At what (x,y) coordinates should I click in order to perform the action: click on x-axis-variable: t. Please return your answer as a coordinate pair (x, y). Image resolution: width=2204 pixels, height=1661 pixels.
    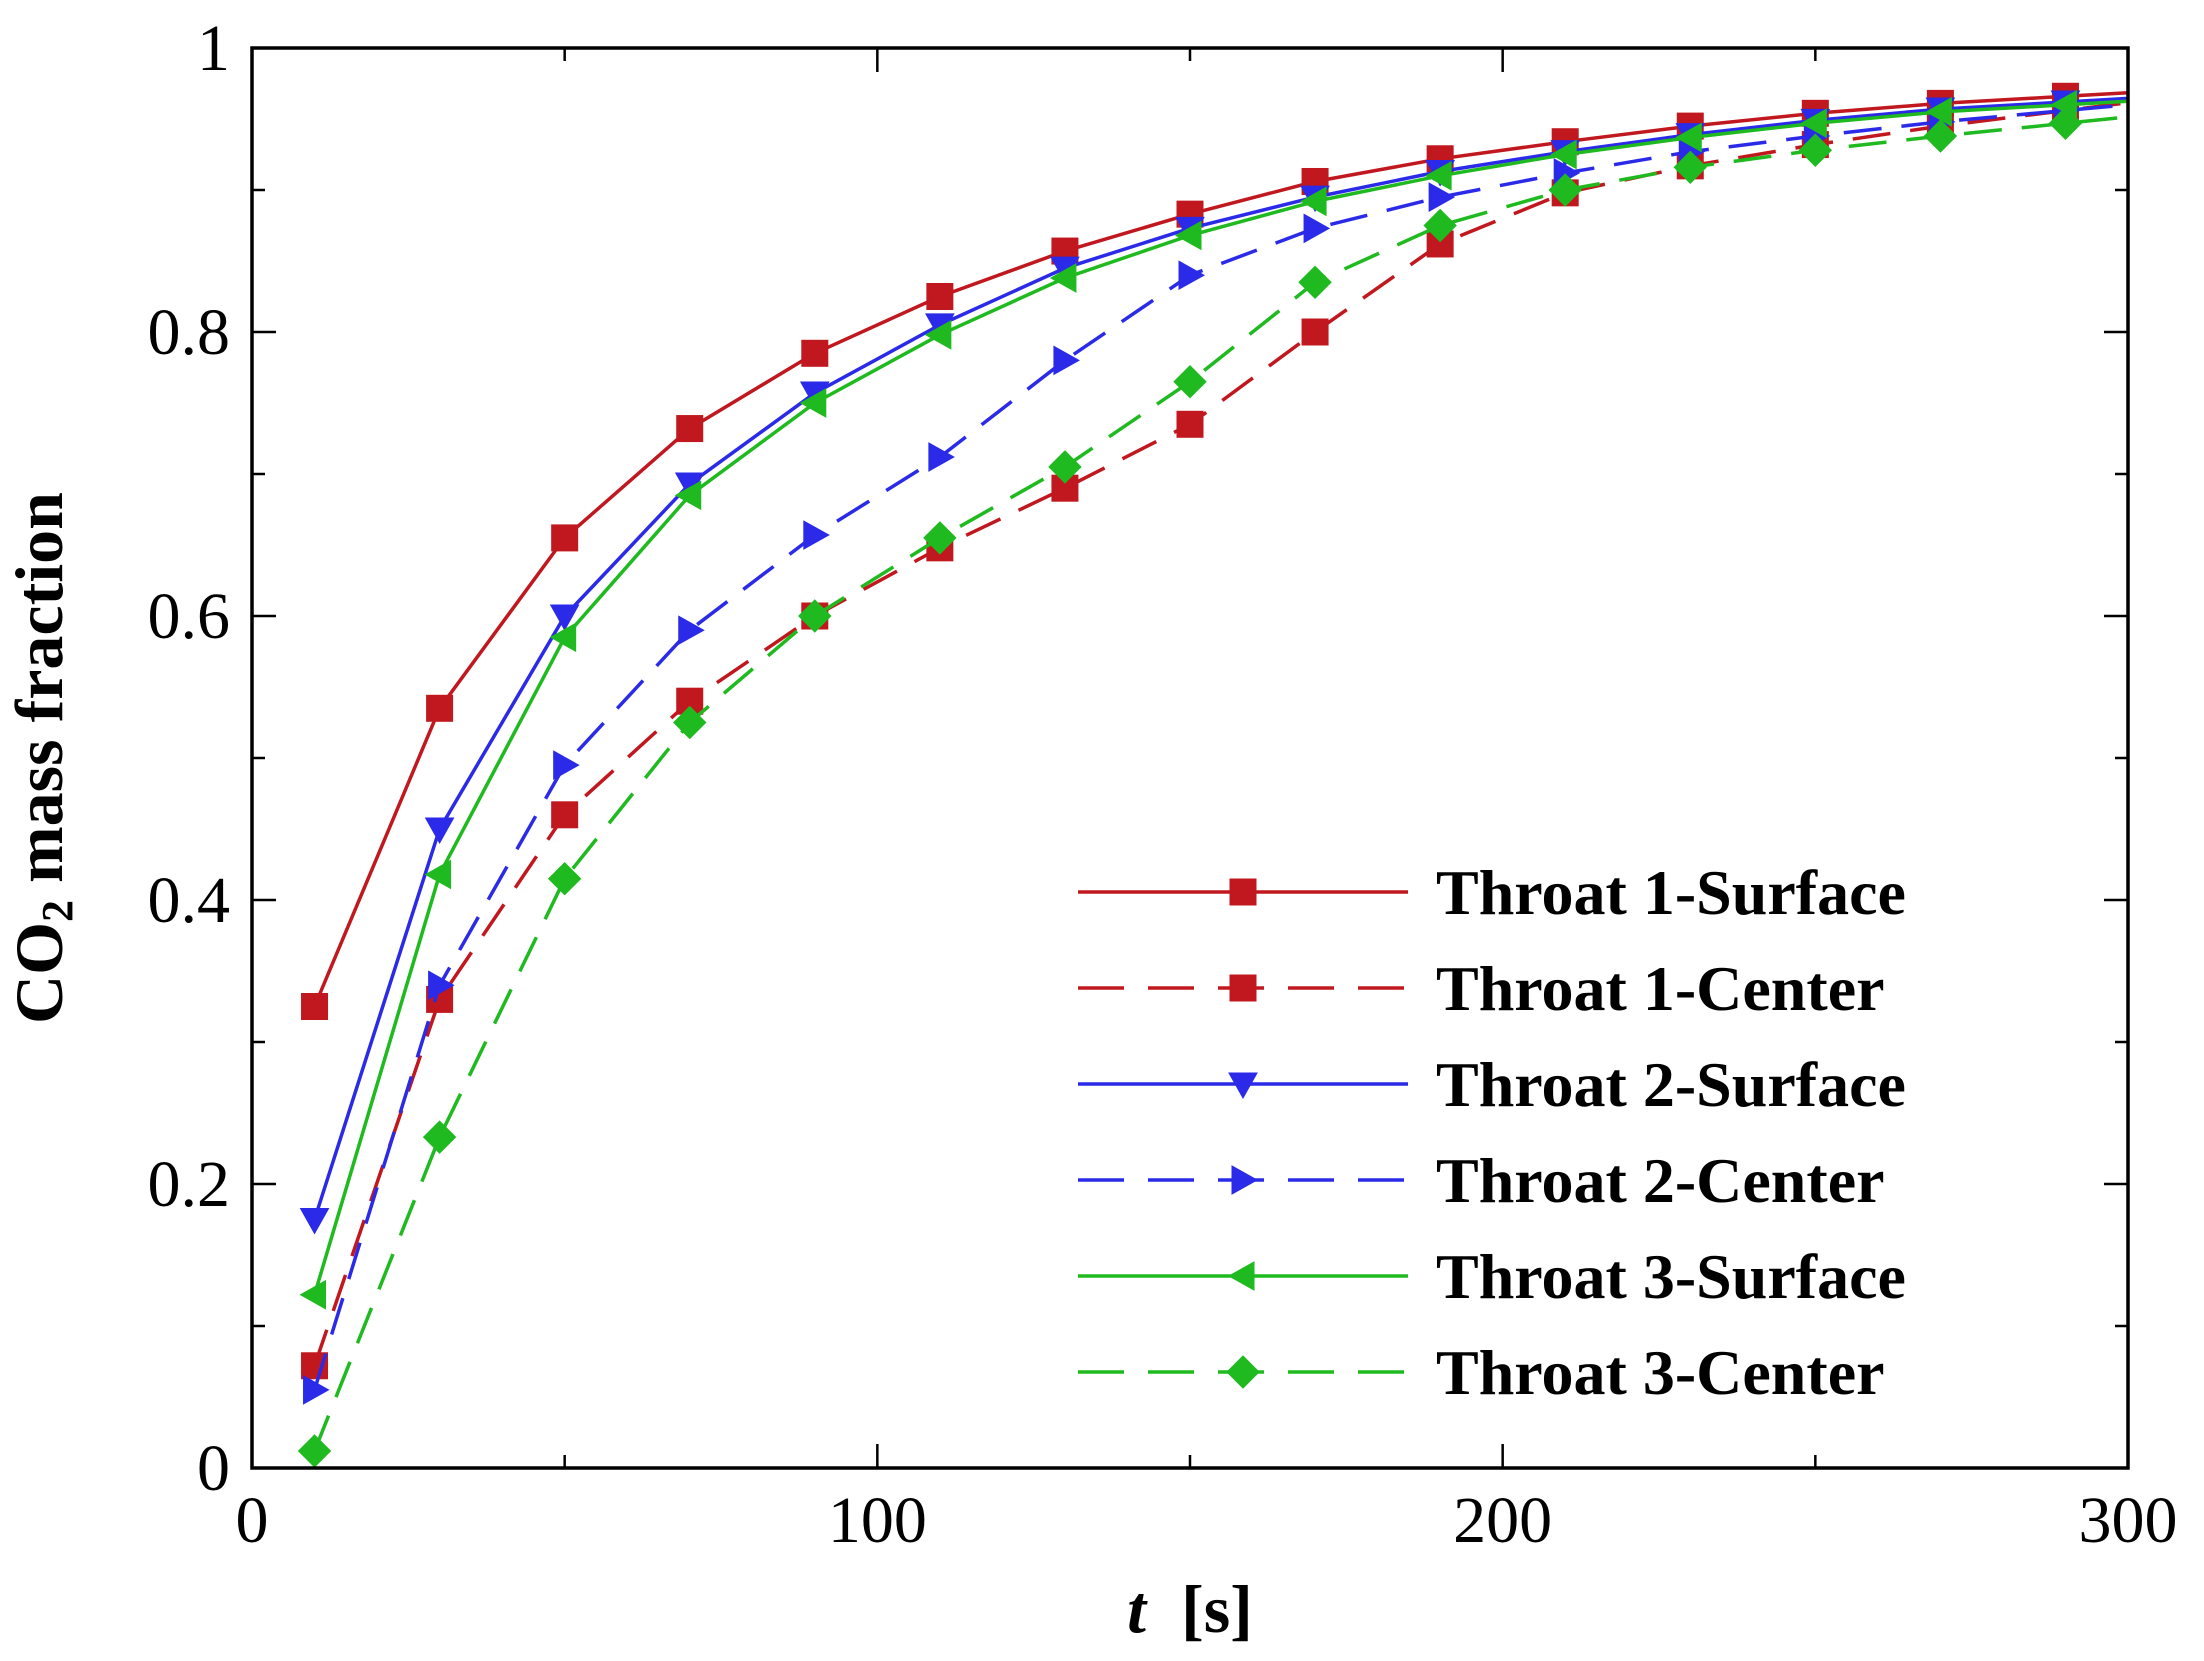
    Looking at the image, I should click on (1137, 1609).